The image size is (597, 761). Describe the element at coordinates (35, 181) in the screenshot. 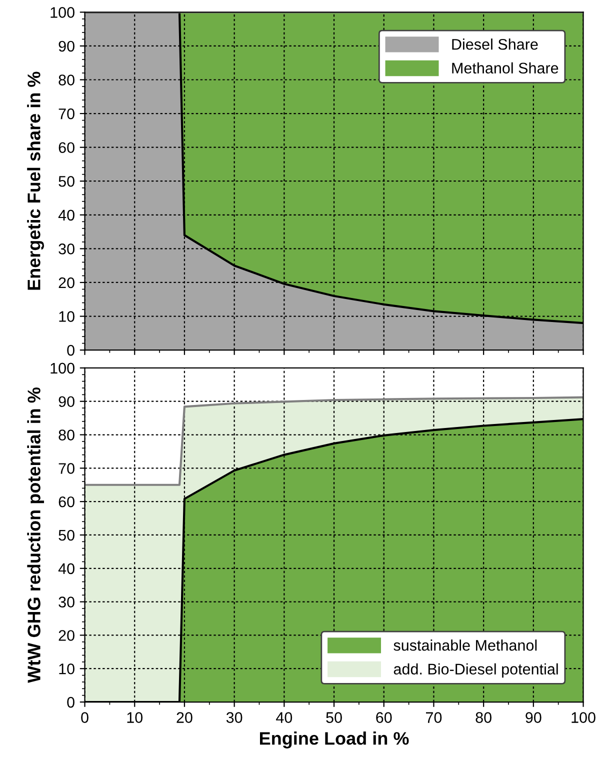

I see `y-axis-title: Energetic Fuel share in %` at that location.